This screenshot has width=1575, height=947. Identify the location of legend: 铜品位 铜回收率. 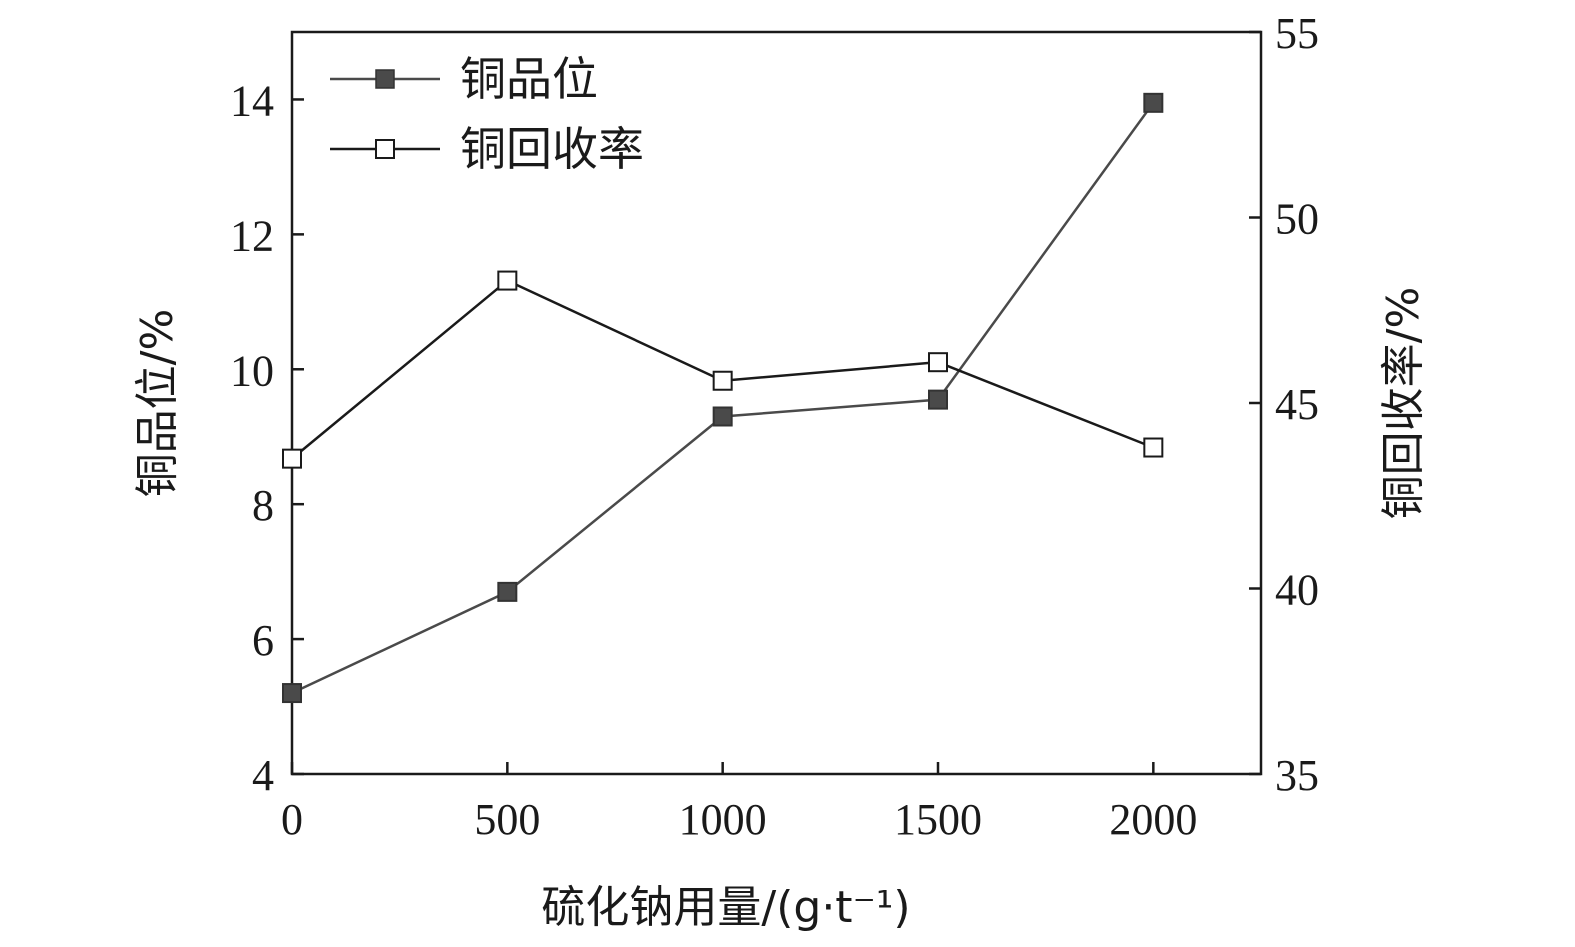
(487, 114).